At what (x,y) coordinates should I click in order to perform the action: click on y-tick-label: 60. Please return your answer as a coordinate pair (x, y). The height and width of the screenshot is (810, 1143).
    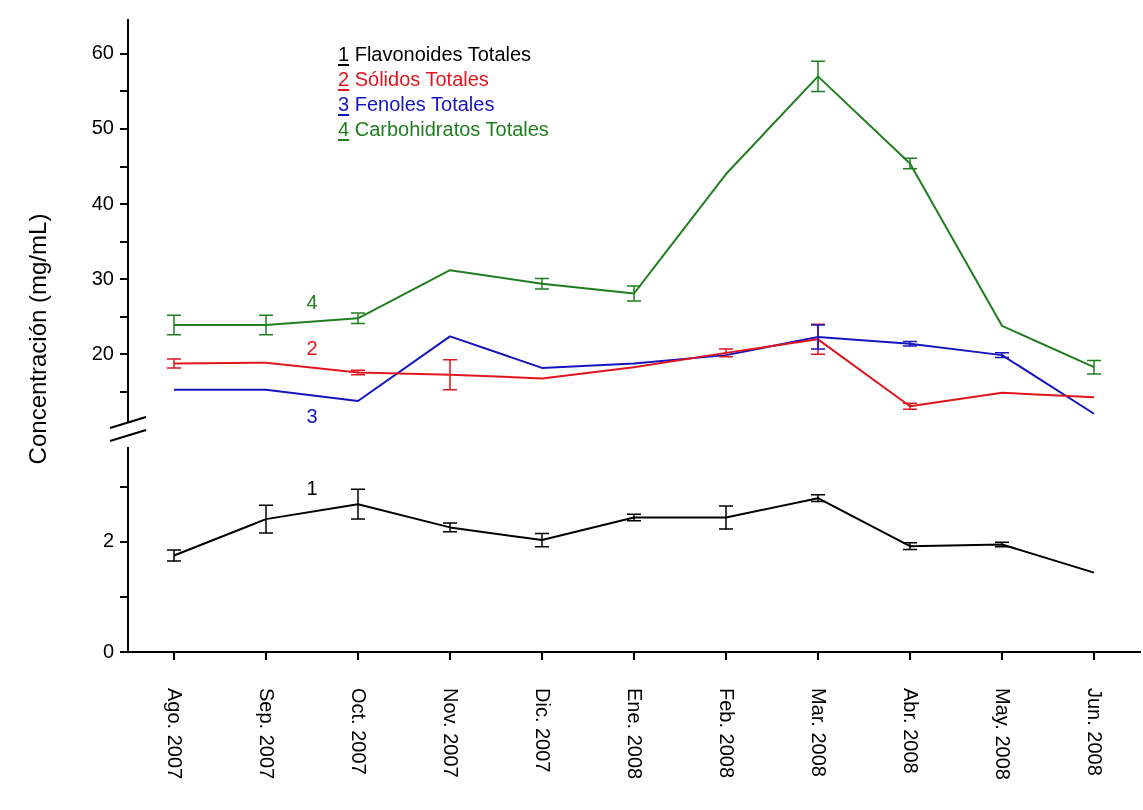
    Looking at the image, I should click on (102, 52).